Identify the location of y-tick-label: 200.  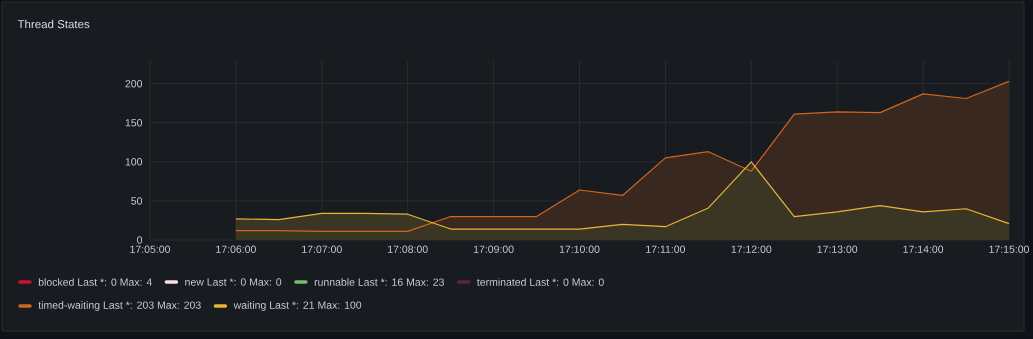
(134, 83).